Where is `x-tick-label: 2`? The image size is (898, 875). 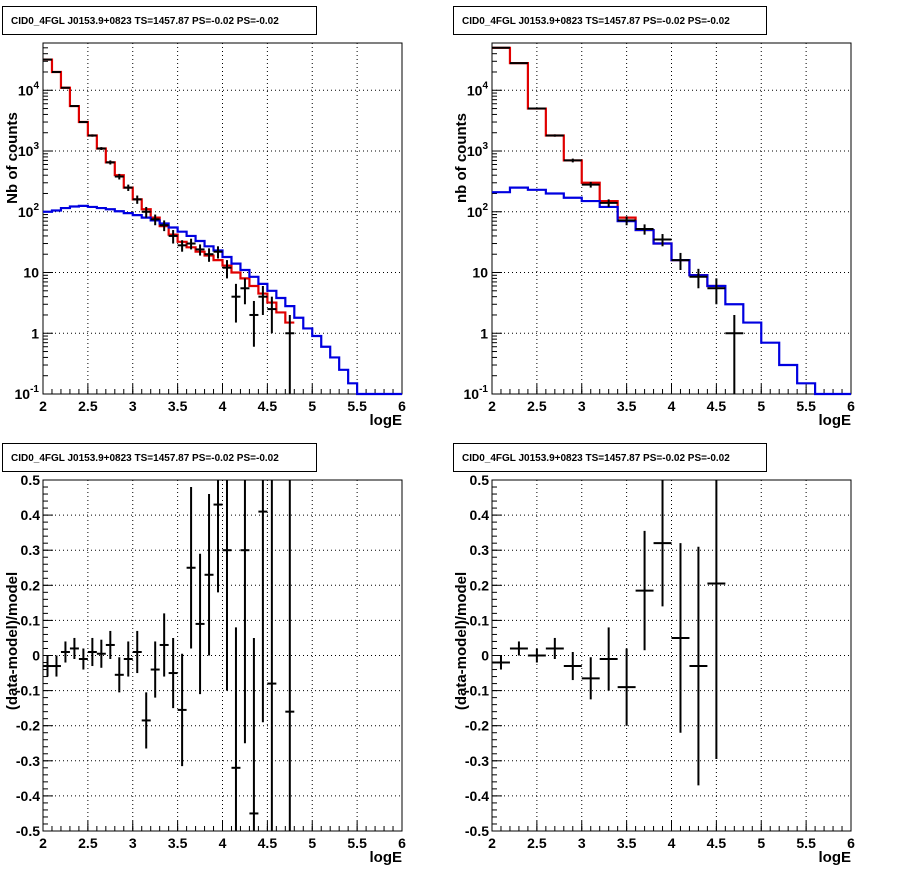
x-tick-label: 2 is located at coordinates (43, 843).